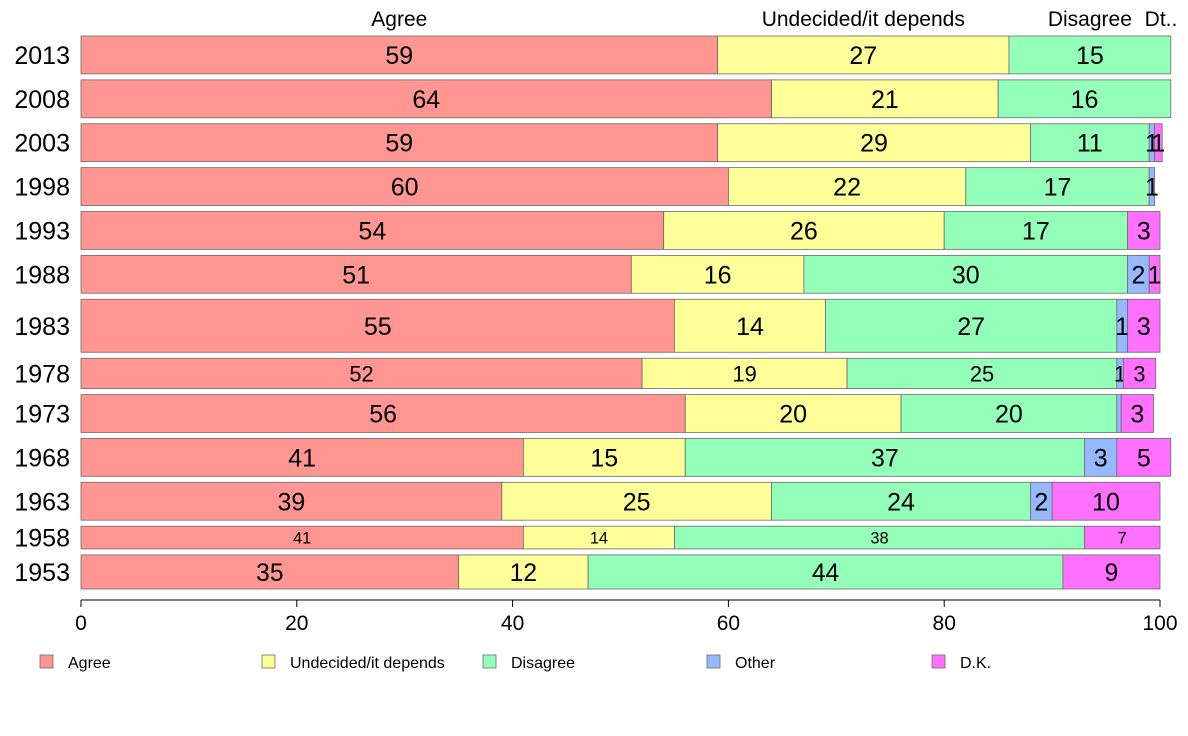 The width and height of the screenshot is (1188, 736). What do you see at coordinates (620, 501) in the screenshot?
I see `bar-row-1963: 39 25 24 2 10` at bounding box center [620, 501].